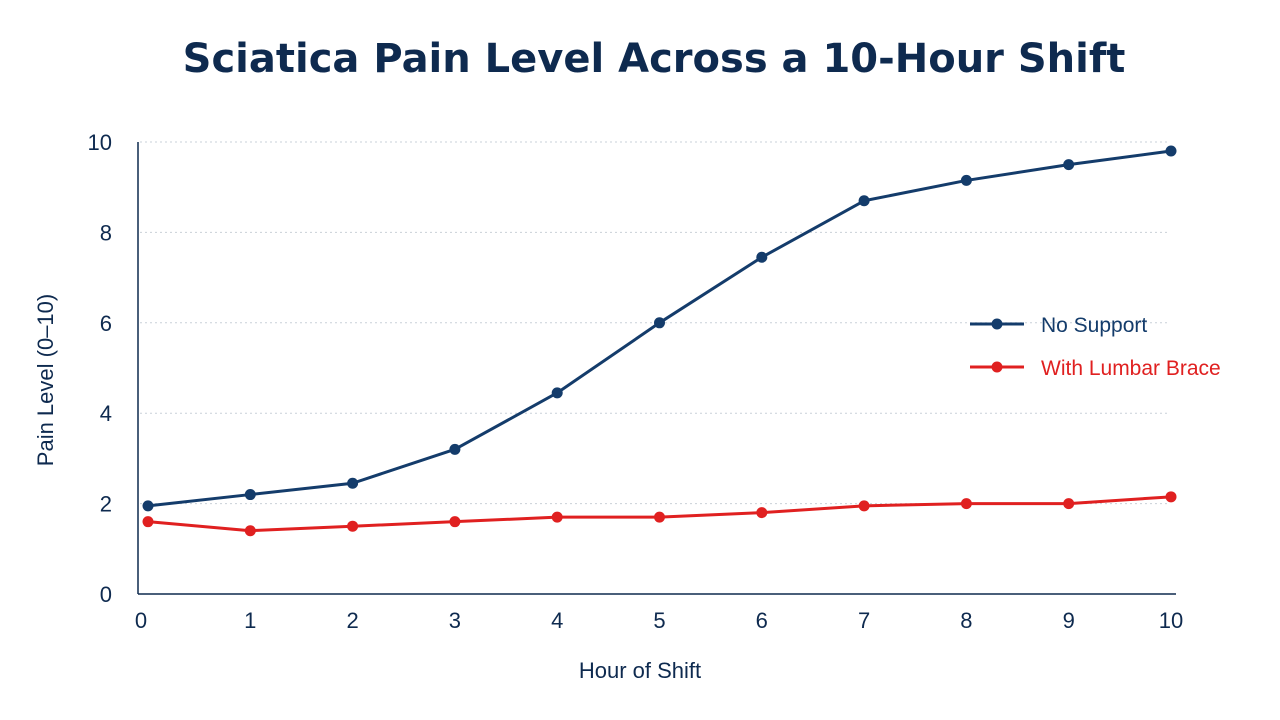  Describe the element at coordinates (106, 504) in the screenshot. I see `y-tick-label: 2` at that location.